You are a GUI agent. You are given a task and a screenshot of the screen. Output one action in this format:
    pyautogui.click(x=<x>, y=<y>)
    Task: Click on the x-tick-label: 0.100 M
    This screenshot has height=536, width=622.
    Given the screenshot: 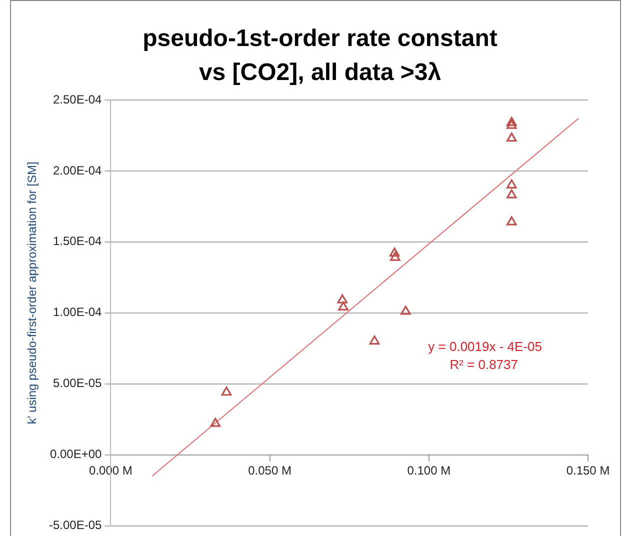 What is the action you would take?
    pyautogui.click(x=429, y=470)
    